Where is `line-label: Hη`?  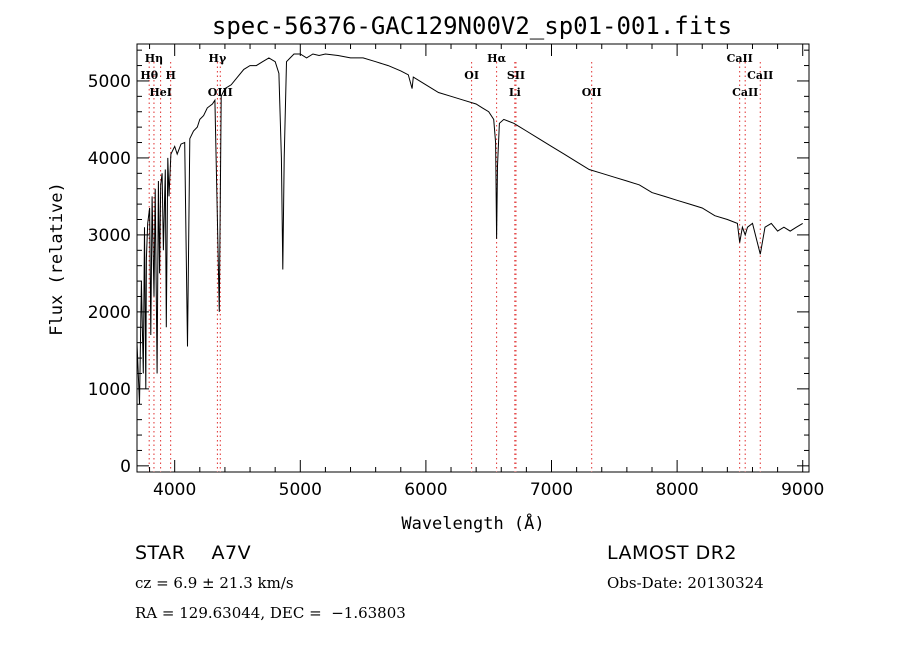
line-label: Hη is located at coordinates (154, 58).